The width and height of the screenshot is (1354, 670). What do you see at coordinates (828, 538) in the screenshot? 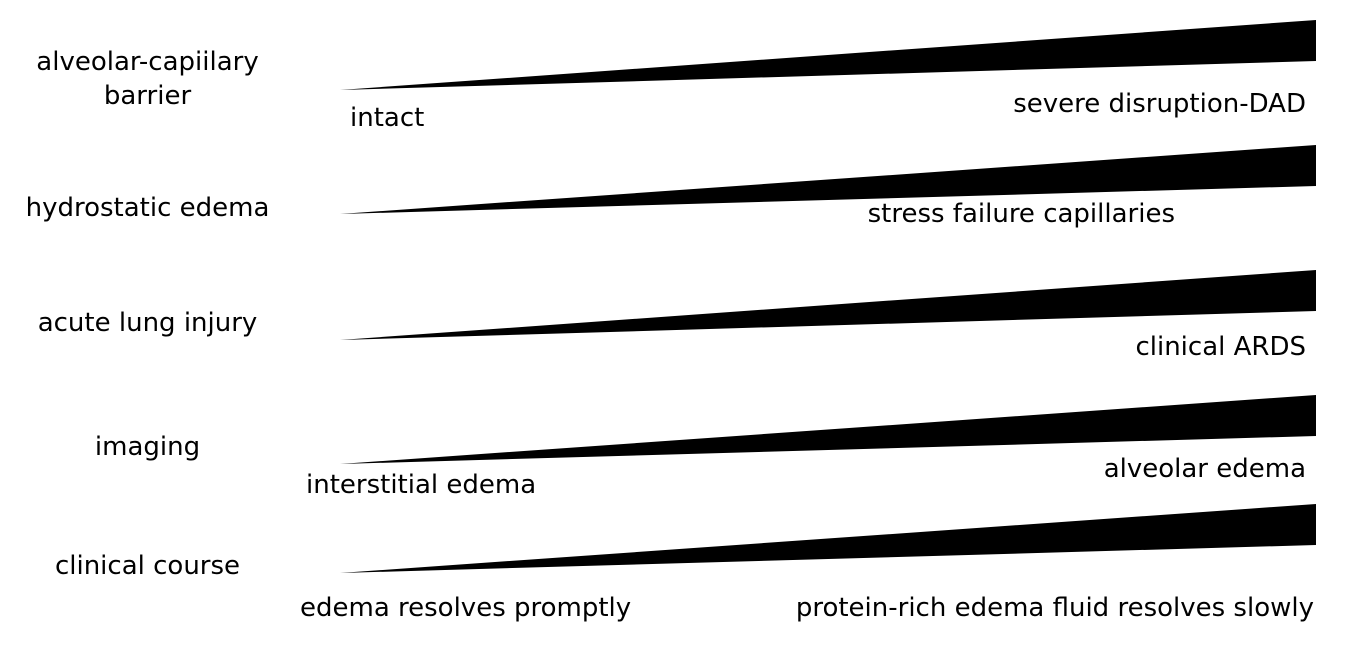
I see `wedge-clinical-course` at bounding box center [828, 538].